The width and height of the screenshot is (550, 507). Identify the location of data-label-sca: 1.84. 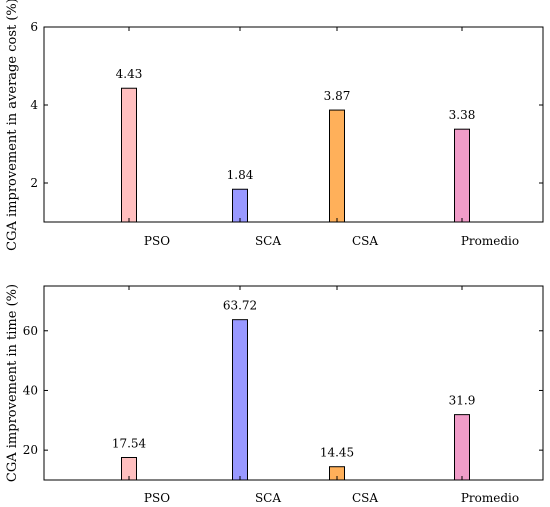
(240, 175).